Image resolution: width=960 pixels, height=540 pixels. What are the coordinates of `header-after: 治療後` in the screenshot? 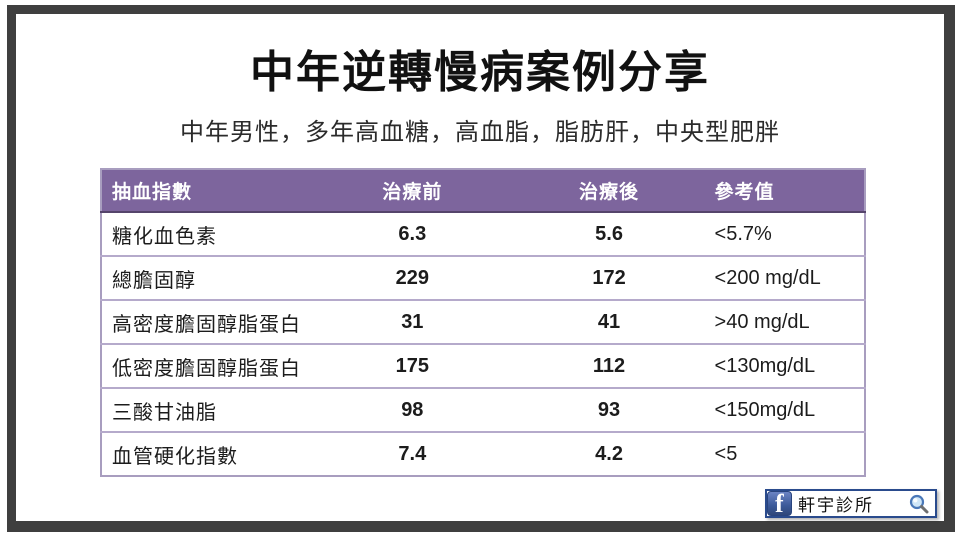 It's located at (609, 191).